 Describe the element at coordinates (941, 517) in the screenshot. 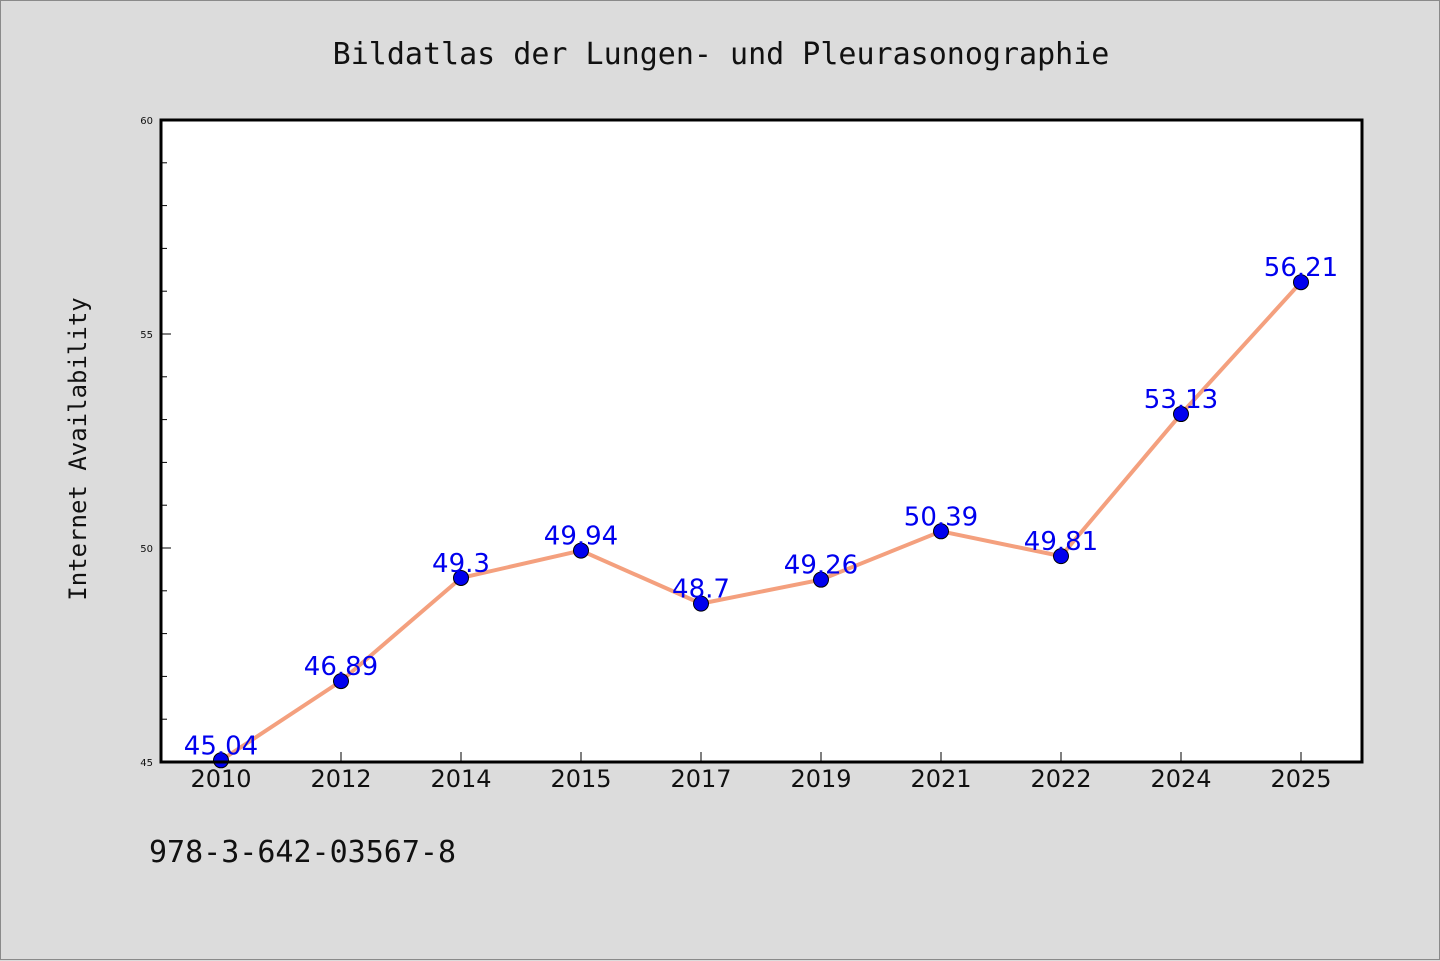

I see `data-label: 50.39` at that location.